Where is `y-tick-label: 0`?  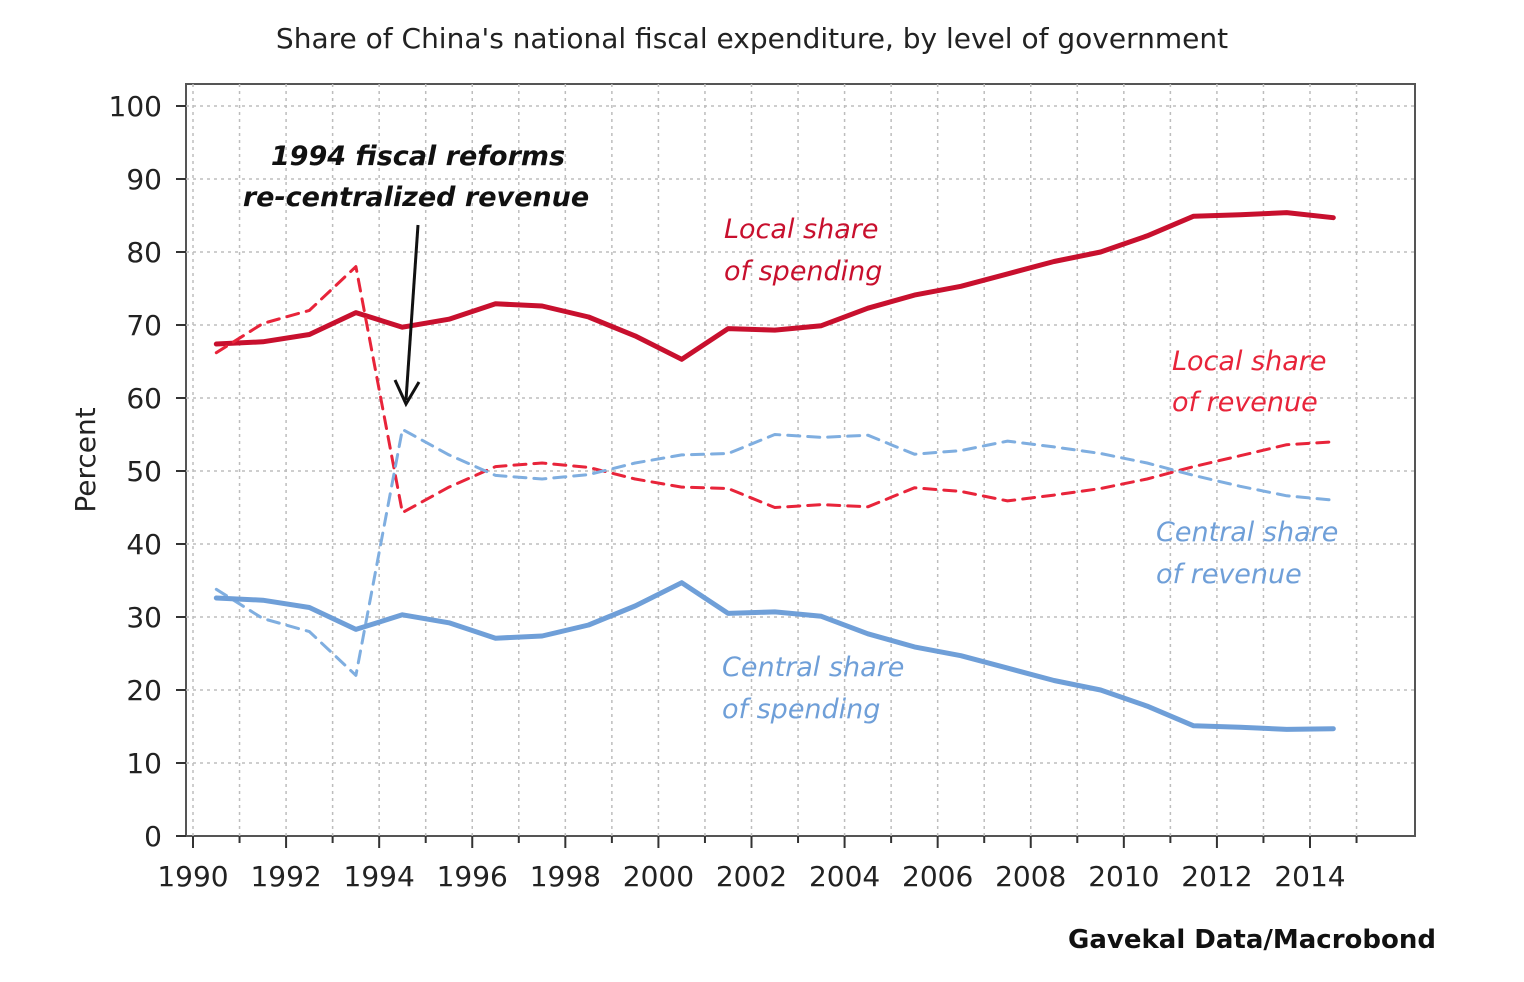
y-tick-label: 0 is located at coordinates (153, 836).